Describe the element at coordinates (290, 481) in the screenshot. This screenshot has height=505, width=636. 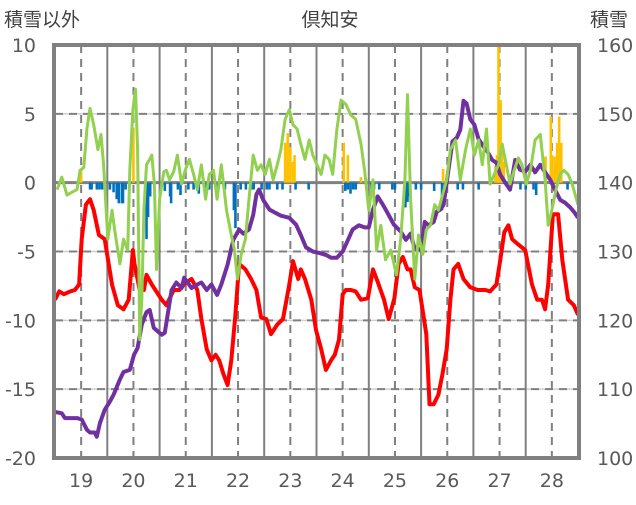
I see `x-tick: 23` at that location.